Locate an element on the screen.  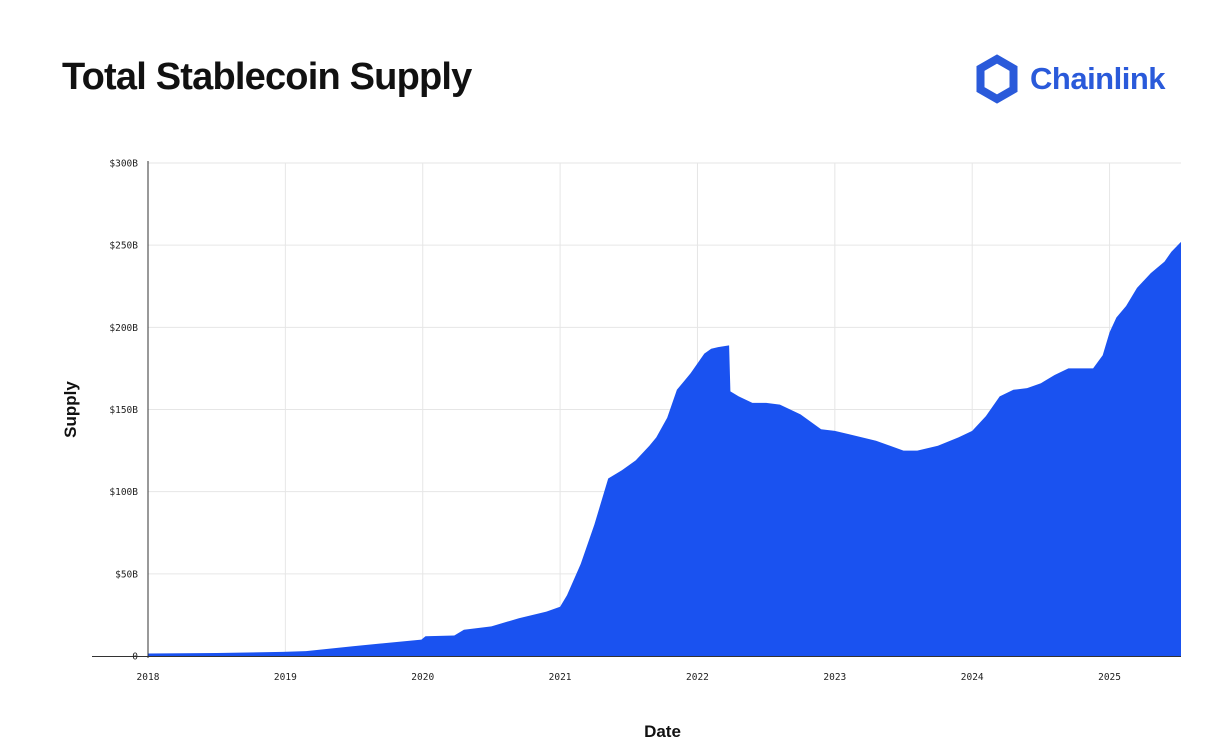
brand-name: Chainlink is located at coordinates (1098, 78).